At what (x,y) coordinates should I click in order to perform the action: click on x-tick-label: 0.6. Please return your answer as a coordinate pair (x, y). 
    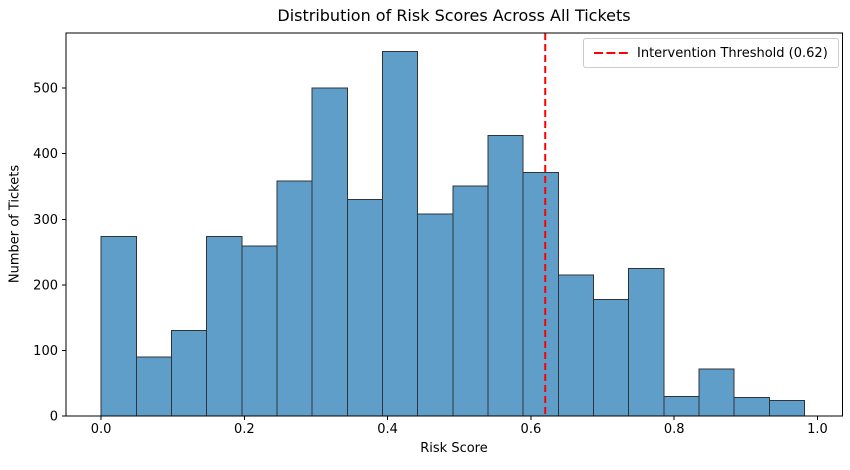
    Looking at the image, I should click on (531, 429).